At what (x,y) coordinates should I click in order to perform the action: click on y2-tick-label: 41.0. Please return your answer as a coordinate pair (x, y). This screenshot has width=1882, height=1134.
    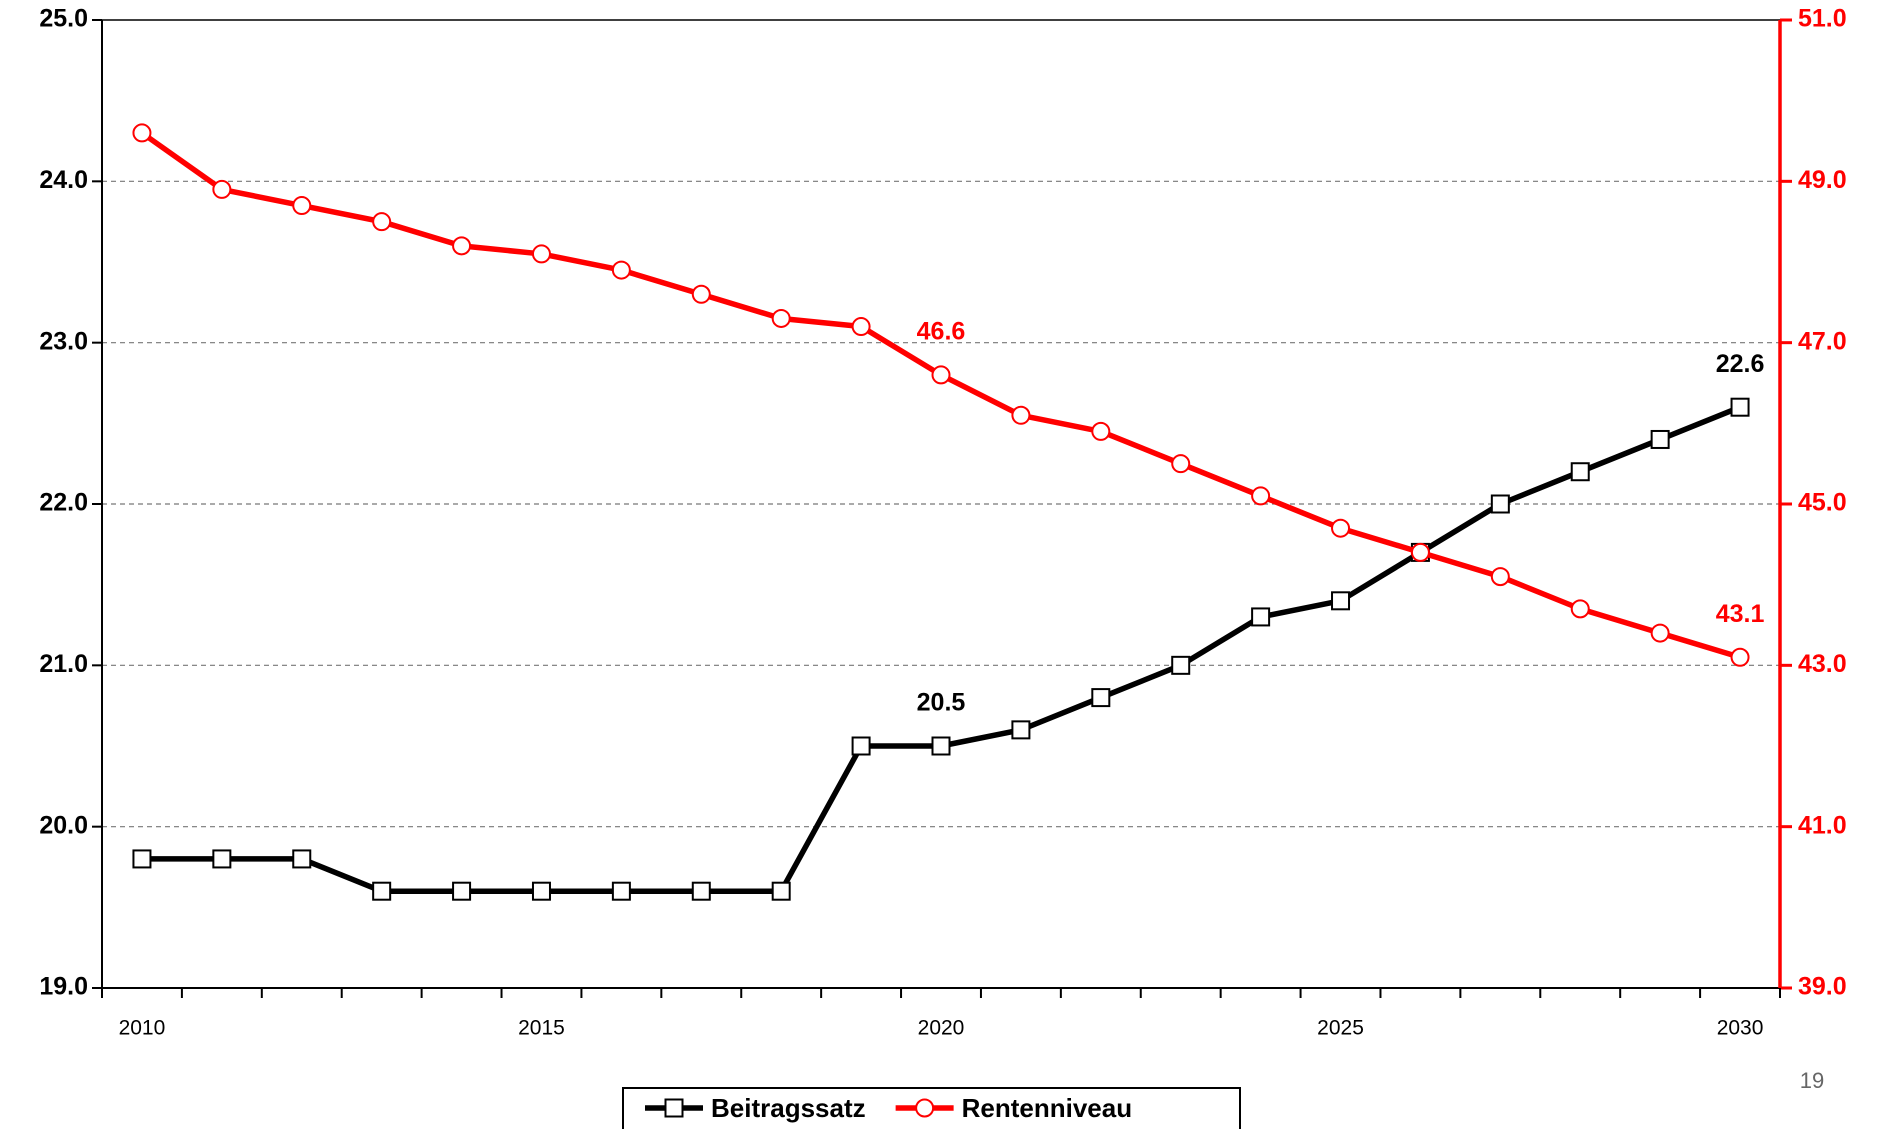
    Looking at the image, I should click on (1822, 825).